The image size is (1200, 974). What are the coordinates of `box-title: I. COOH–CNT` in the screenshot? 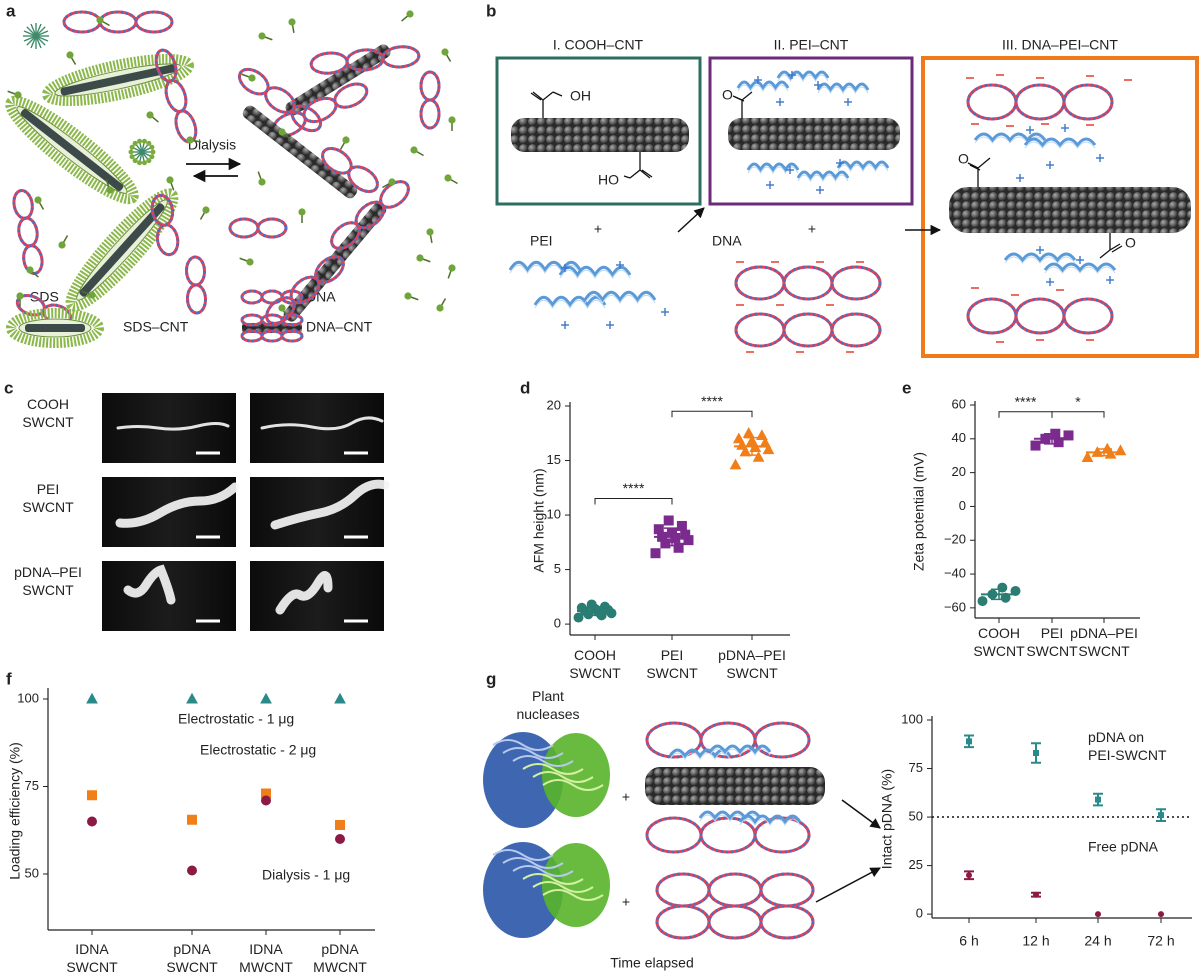 It's located at (598, 45).